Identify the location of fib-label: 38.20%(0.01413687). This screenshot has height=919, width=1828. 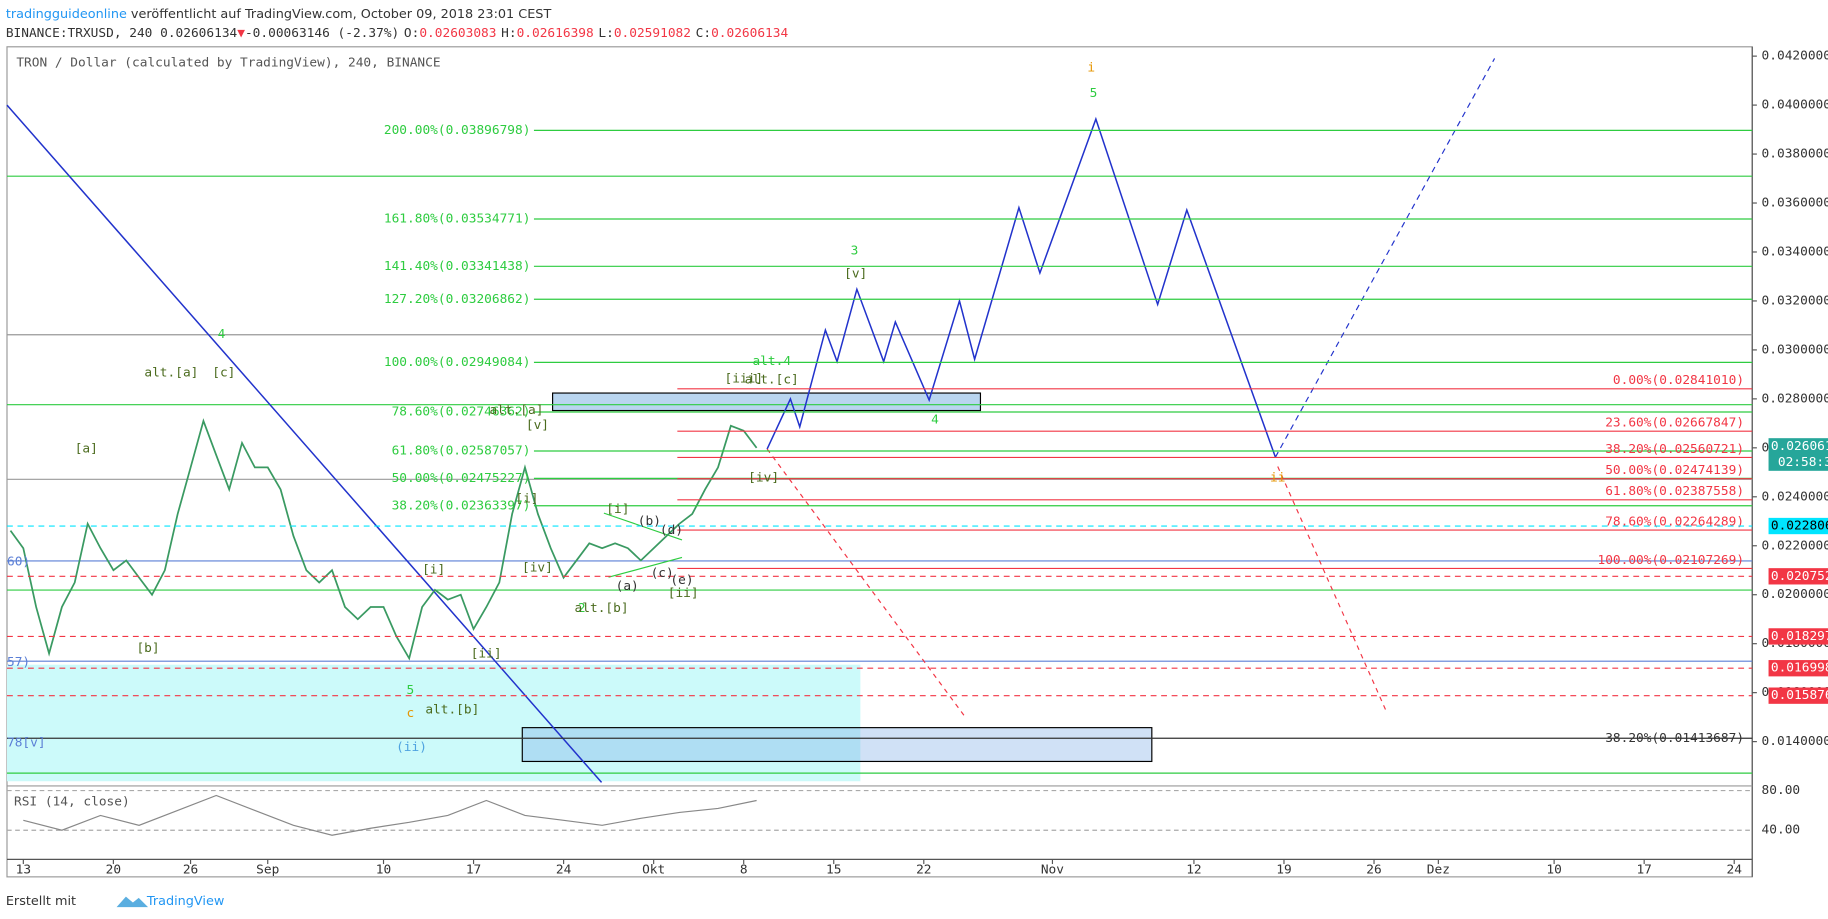
(1674, 738).